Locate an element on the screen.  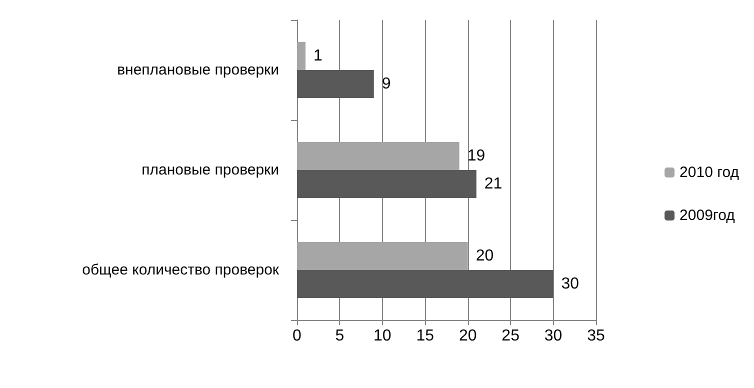
legend-label: 2009год is located at coordinates (708, 215).